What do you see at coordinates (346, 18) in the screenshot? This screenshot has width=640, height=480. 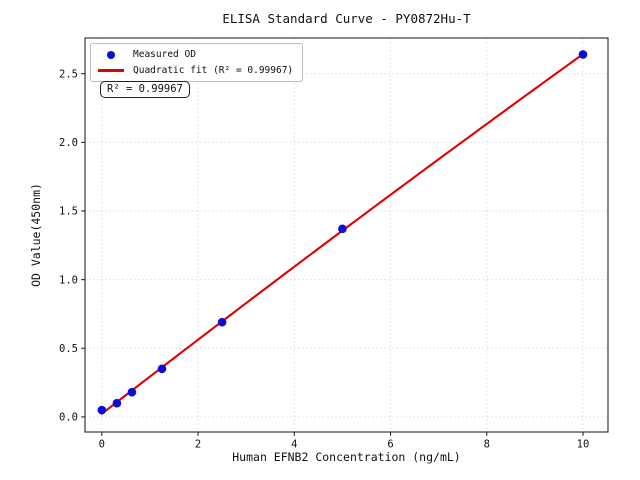 I see `chart-title: ELISA Standard Curve - PY0872Hu-T` at bounding box center [346, 18].